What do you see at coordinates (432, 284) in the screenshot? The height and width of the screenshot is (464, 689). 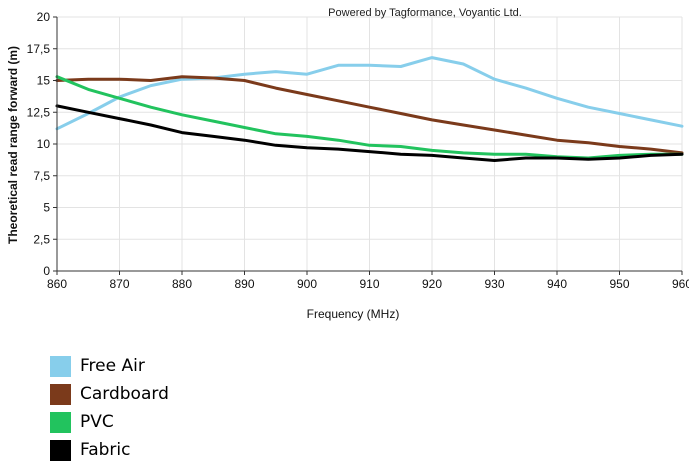 I see `x-tick-label: 920` at bounding box center [432, 284].